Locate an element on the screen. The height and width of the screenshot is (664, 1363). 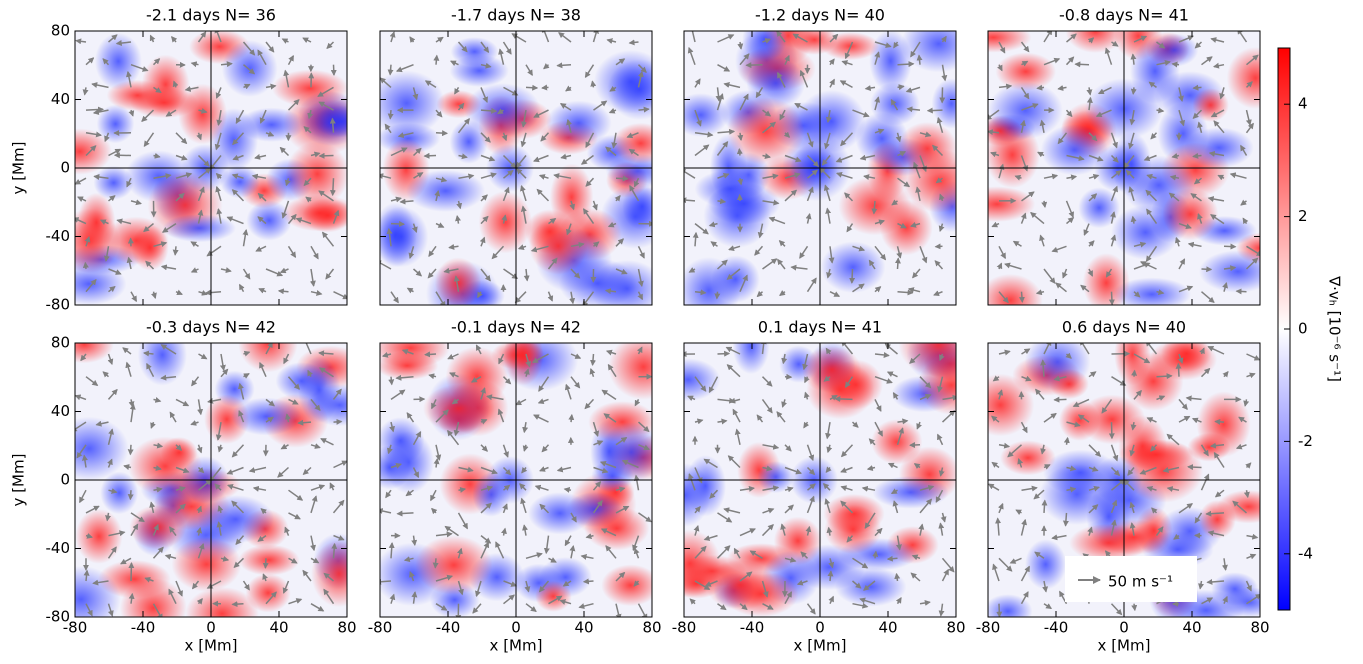
colorbar-tick-label: 2 is located at coordinates (1303, 216).